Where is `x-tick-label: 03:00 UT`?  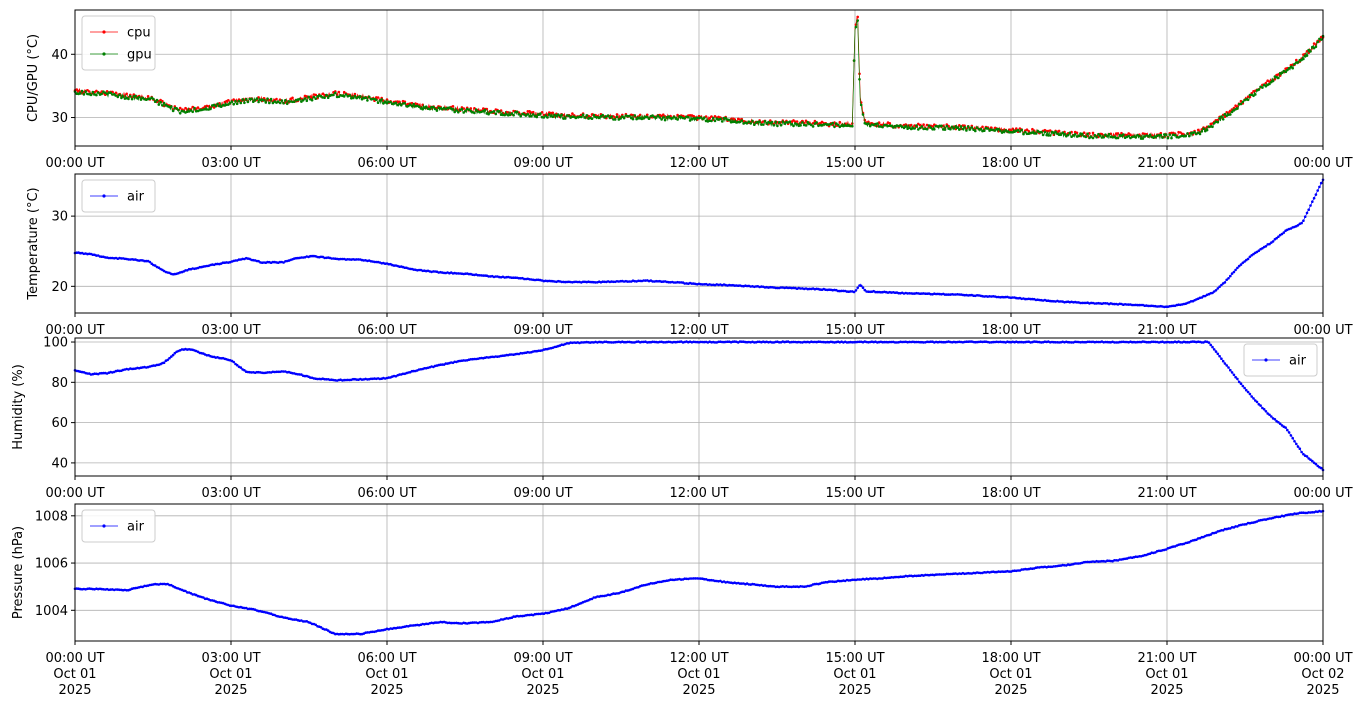
x-tick-label: 03:00 UT is located at coordinates (230, 163).